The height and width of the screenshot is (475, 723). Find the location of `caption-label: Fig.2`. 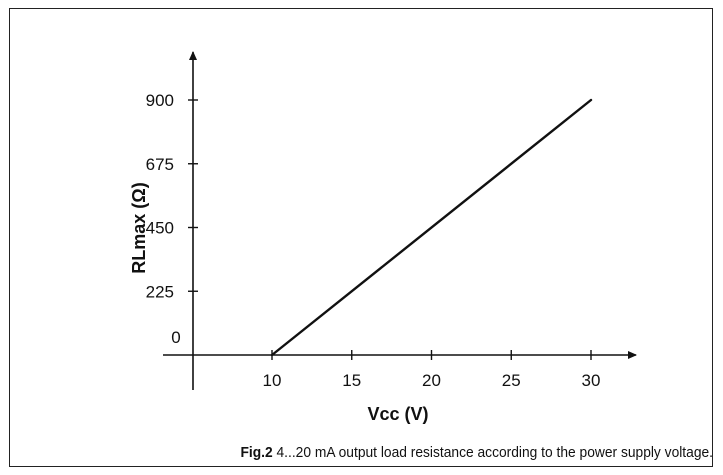

caption-label: Fig.2 is located at coordinates (256, 452).